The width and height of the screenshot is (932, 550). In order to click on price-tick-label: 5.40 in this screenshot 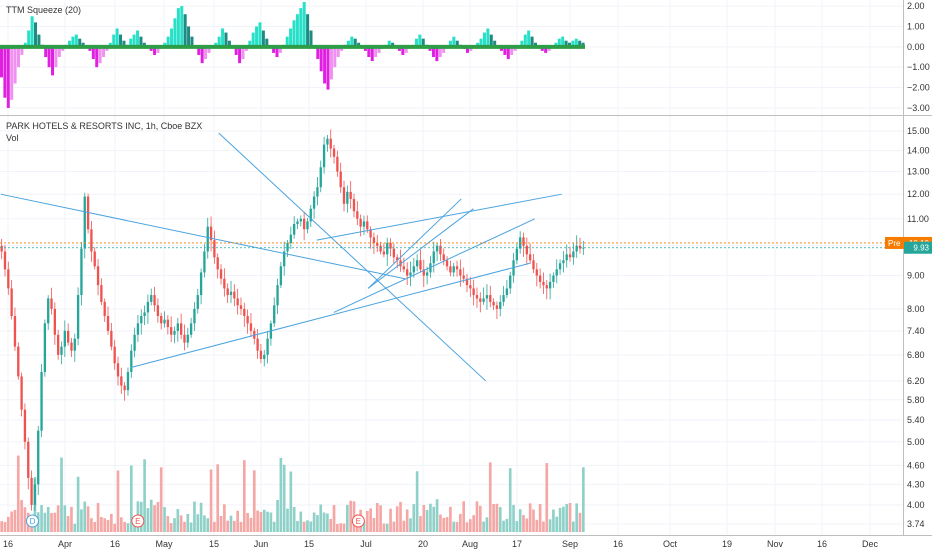, I will do `click(916, 420)`.